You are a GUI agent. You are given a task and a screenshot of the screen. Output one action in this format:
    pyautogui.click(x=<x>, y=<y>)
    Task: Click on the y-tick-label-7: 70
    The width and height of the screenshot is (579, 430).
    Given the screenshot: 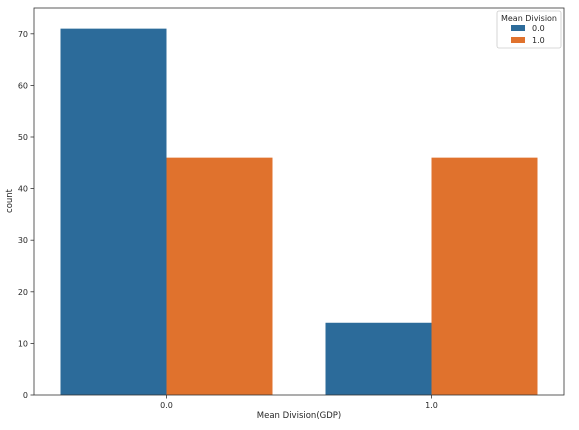 What is the action you would take?
    pyautogui.click(x=23, y=34)
    